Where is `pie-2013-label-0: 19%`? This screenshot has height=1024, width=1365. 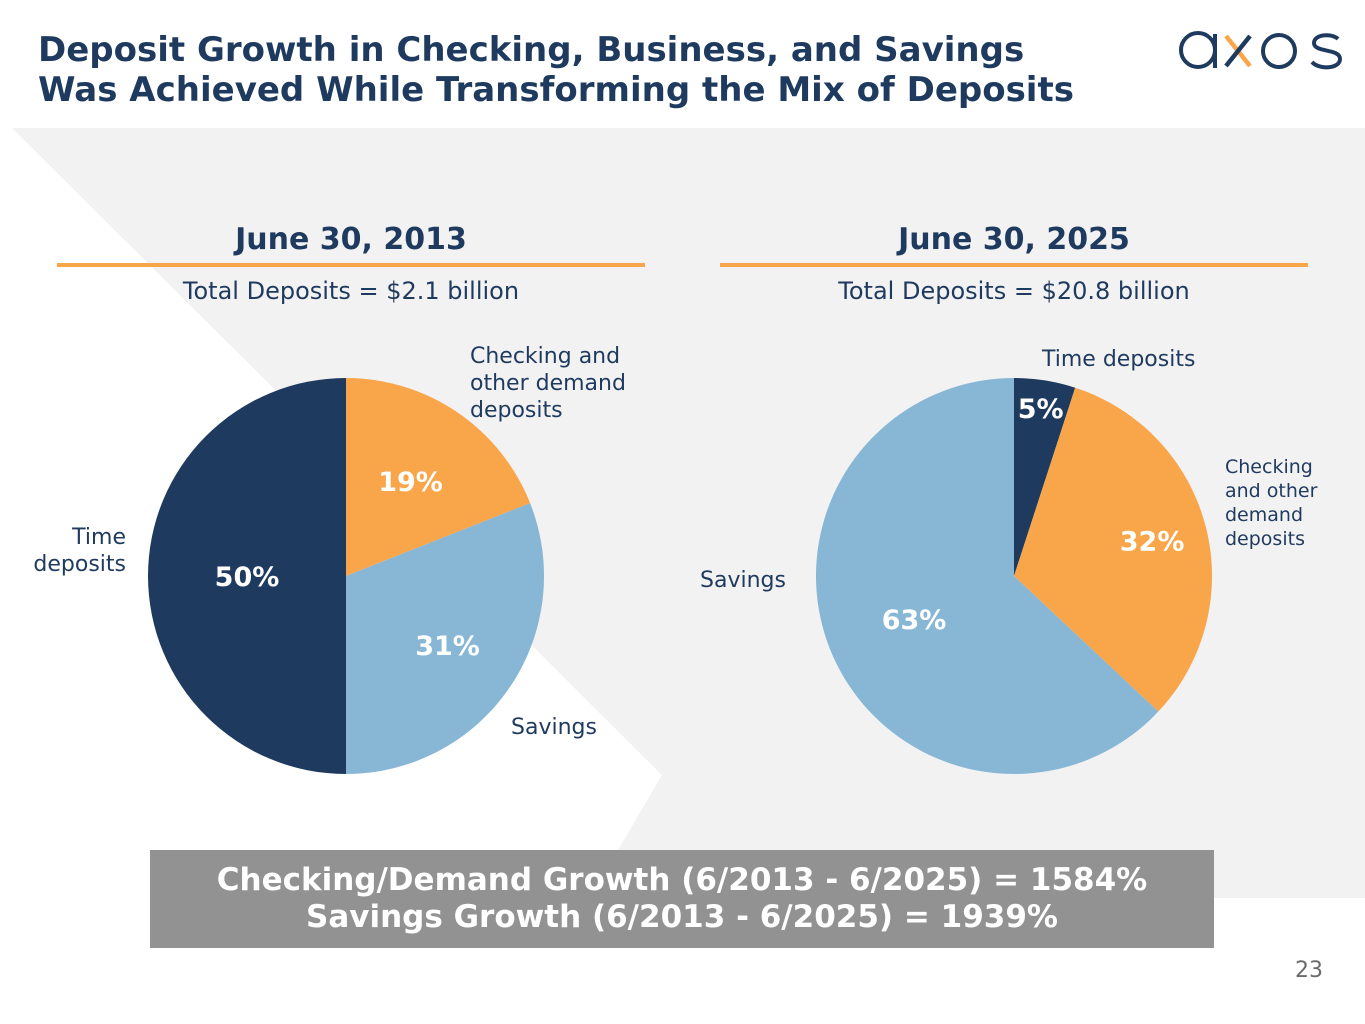
pie-2013-label-0: 19% is located at coordinates (410, 482).